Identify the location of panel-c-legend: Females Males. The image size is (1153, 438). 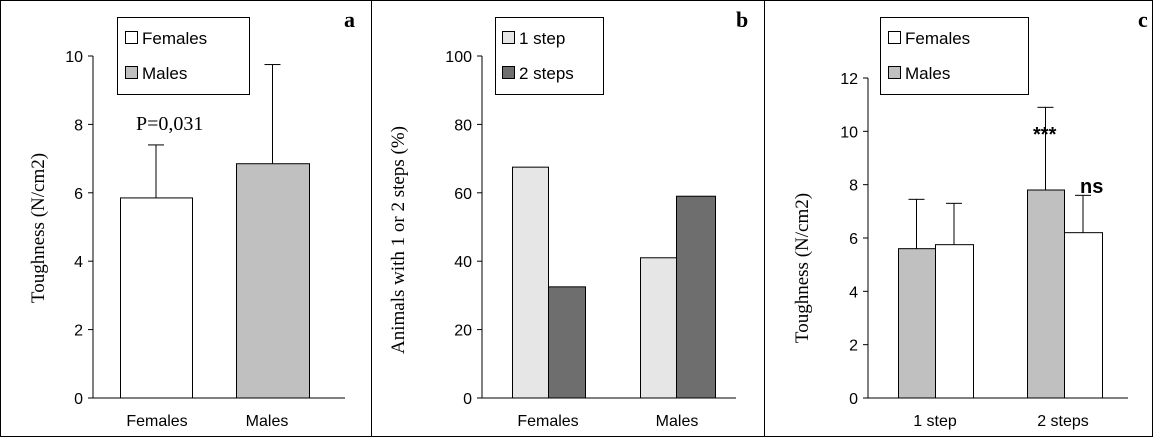
(954, 56).